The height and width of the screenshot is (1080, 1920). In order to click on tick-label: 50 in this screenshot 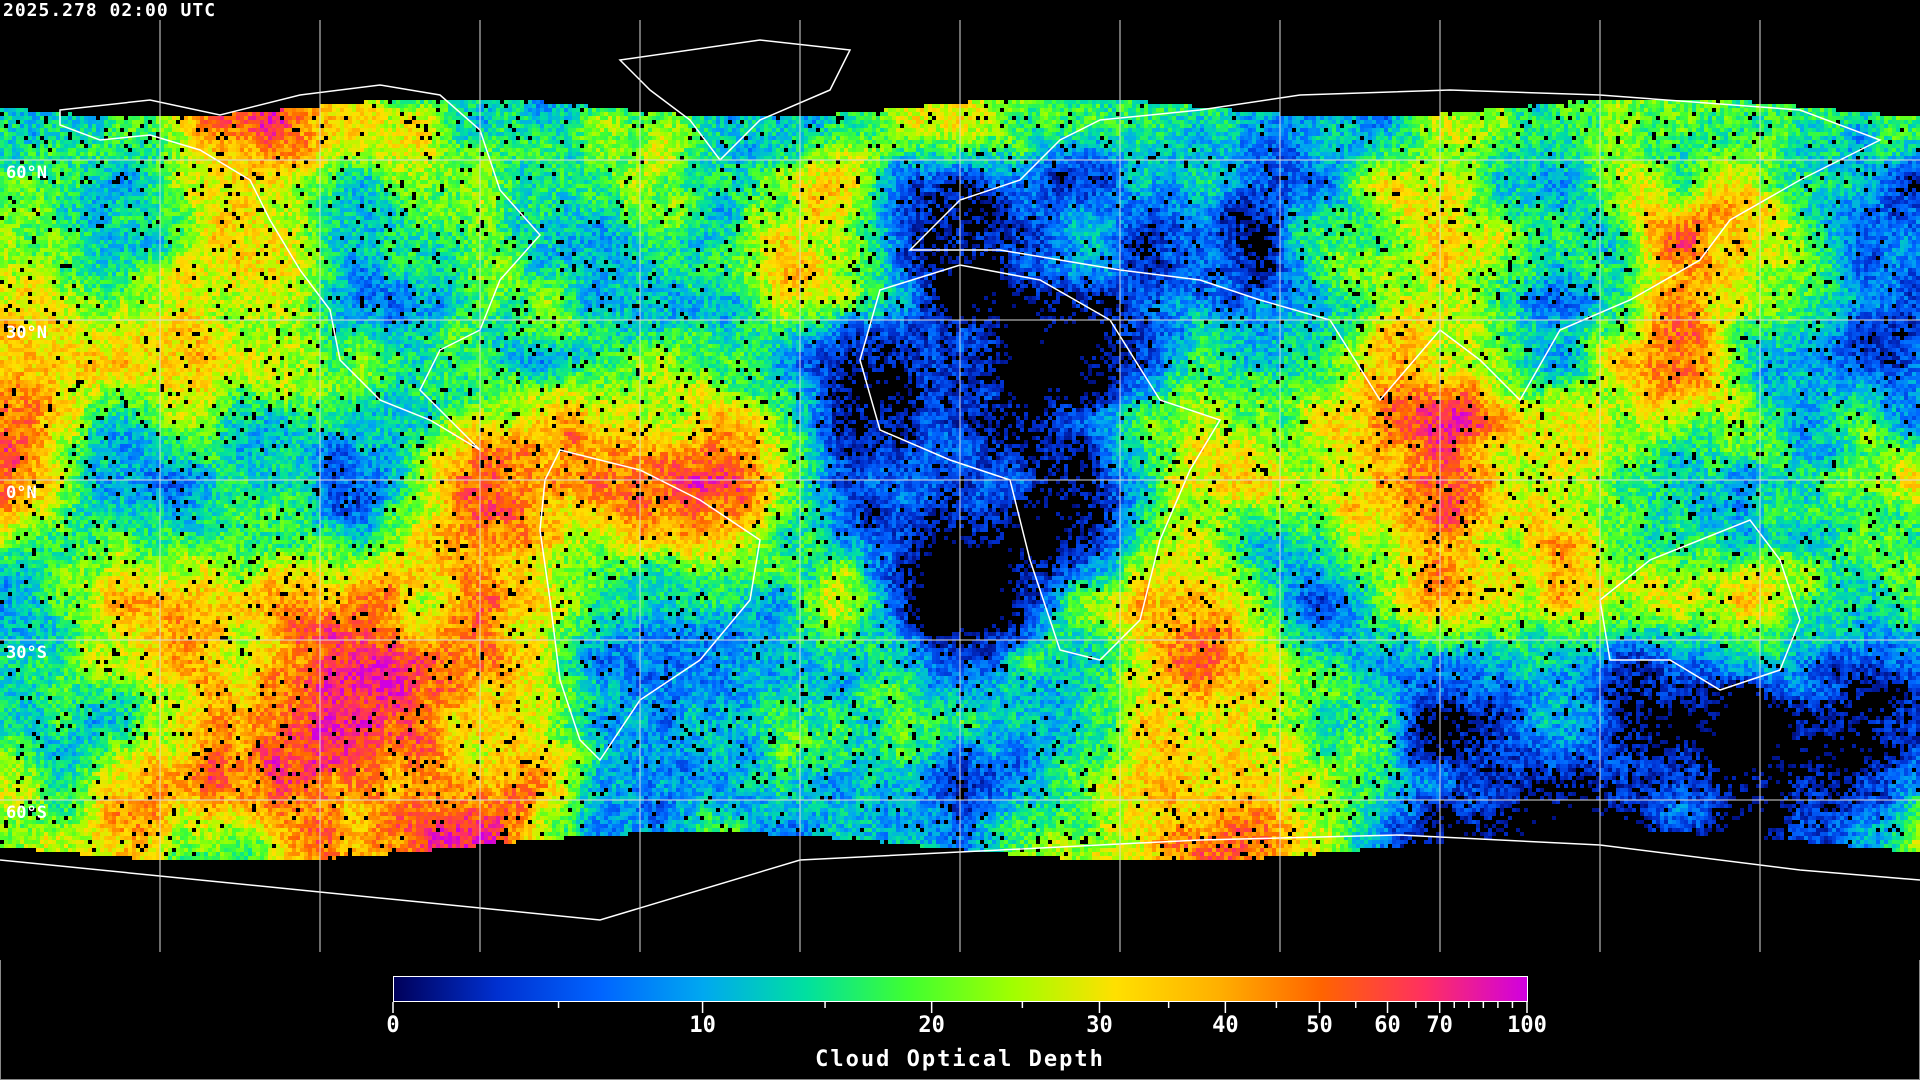, I will do `click(1319, 1025)`.